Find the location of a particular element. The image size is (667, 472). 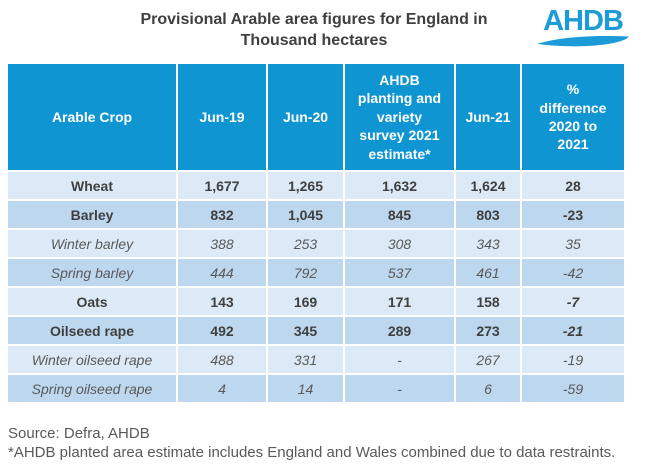

pct-difference-value: -7 is located at coordinates (573, 301).